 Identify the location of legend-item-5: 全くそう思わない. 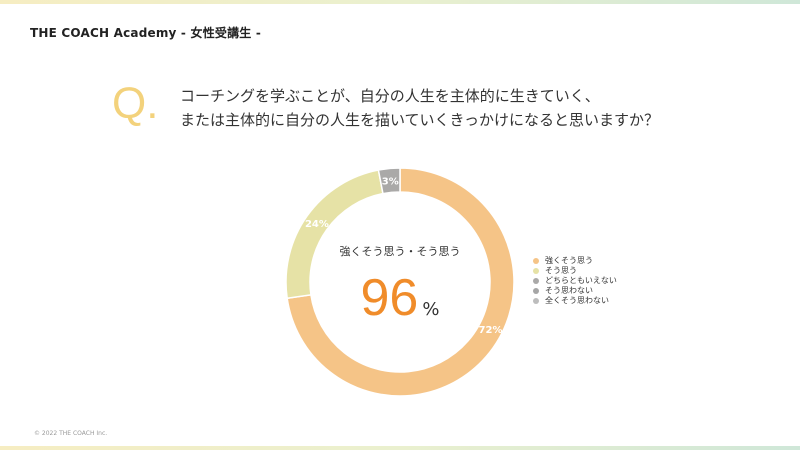
(575, 301).